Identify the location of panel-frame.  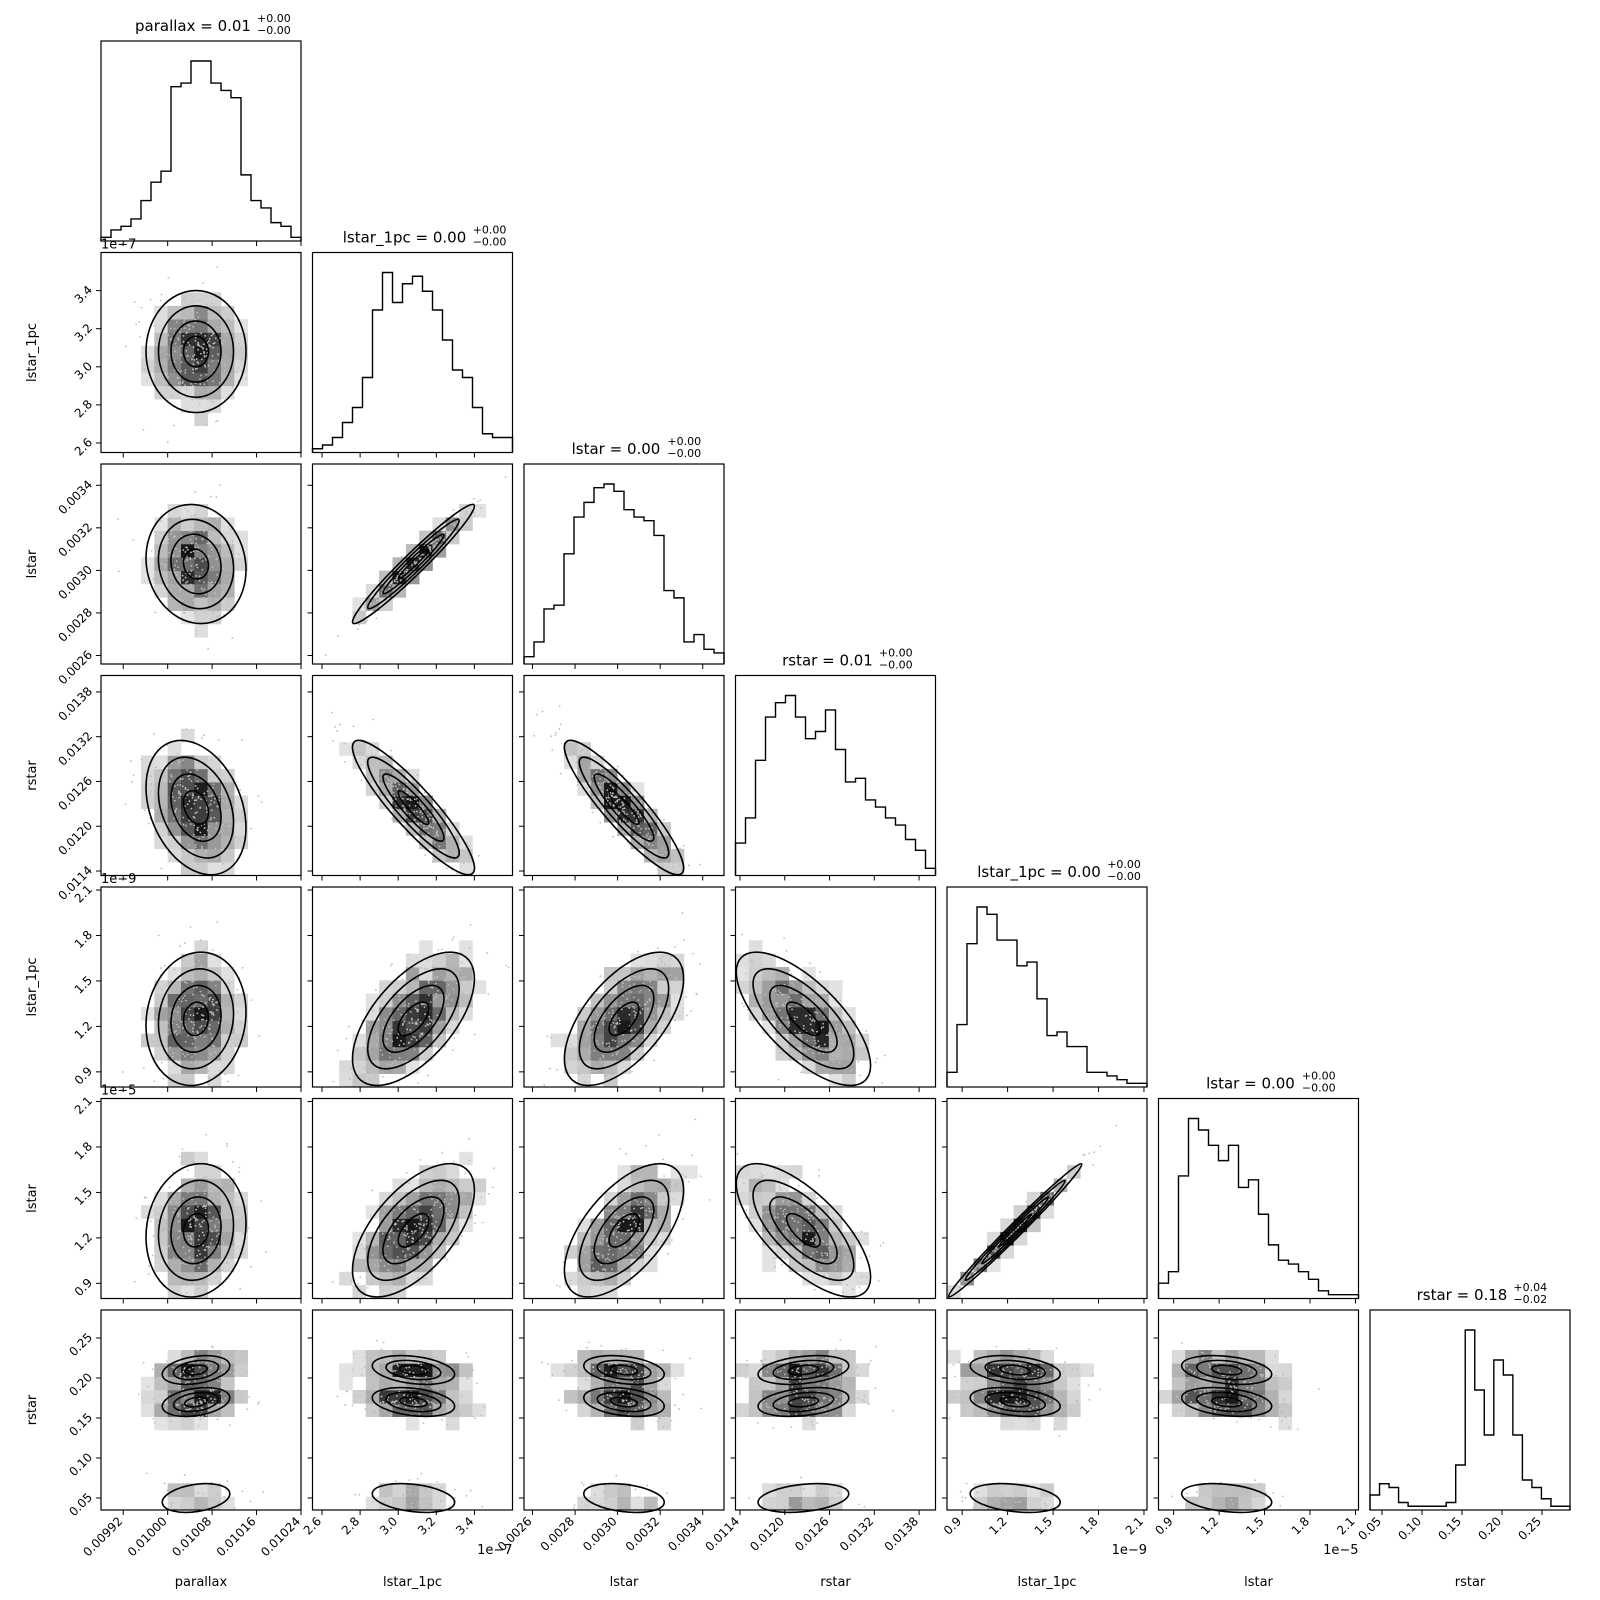
(201, 987).